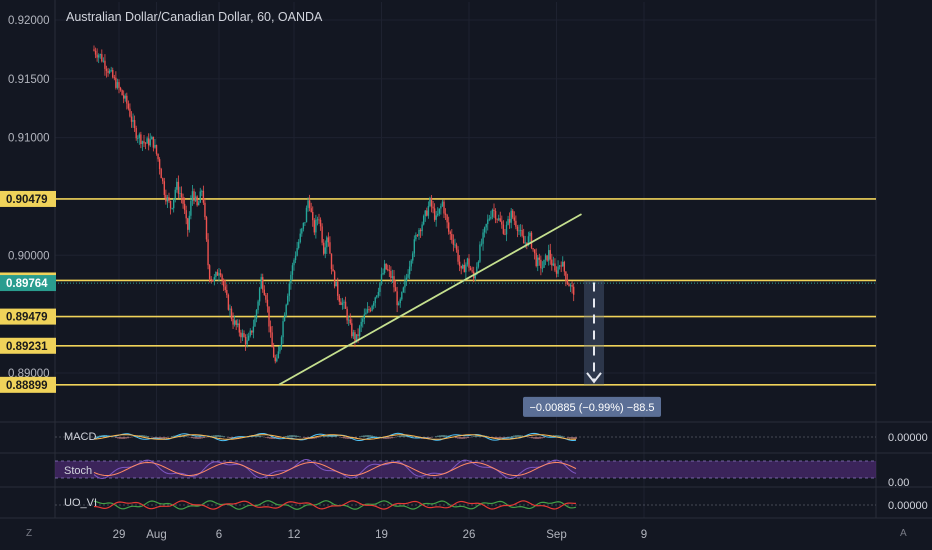 The image size is (932, 550). I want to click on uo-line, so click(335, 505).